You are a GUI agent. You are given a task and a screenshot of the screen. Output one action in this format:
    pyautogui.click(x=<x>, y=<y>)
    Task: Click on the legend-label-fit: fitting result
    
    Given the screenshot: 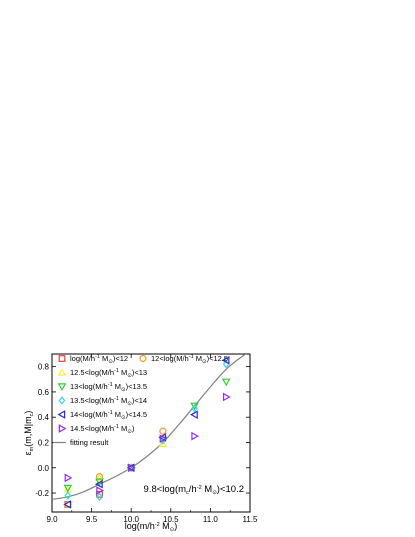 What is the action you would take?
    pyautogui.click(x=89, y=442)
    